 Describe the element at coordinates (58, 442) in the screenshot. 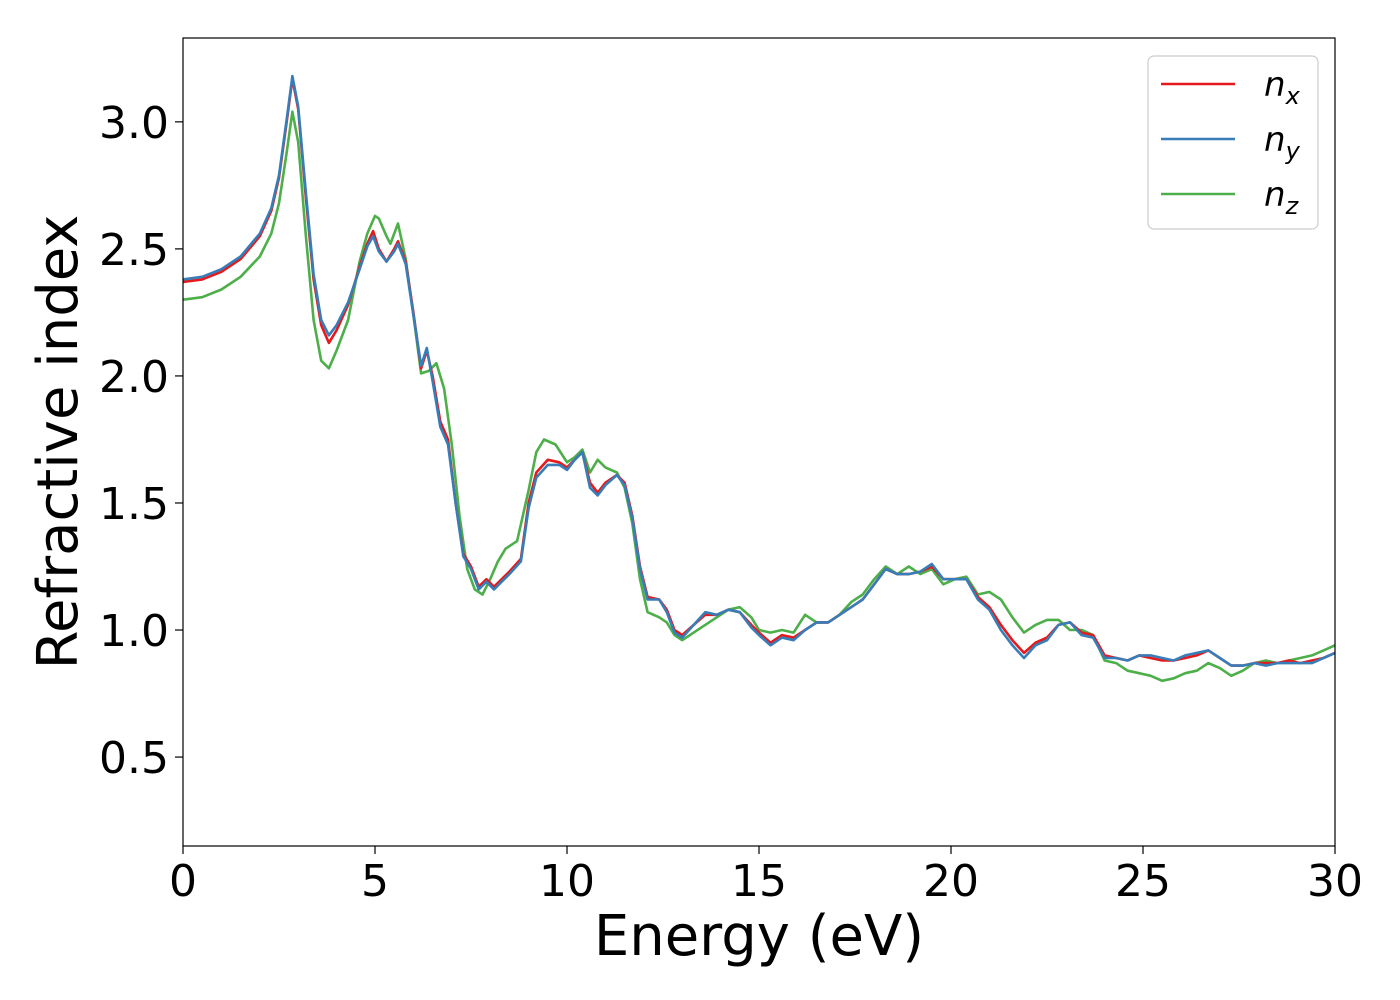

I see `y-axis-label: Refractive index` at that location.